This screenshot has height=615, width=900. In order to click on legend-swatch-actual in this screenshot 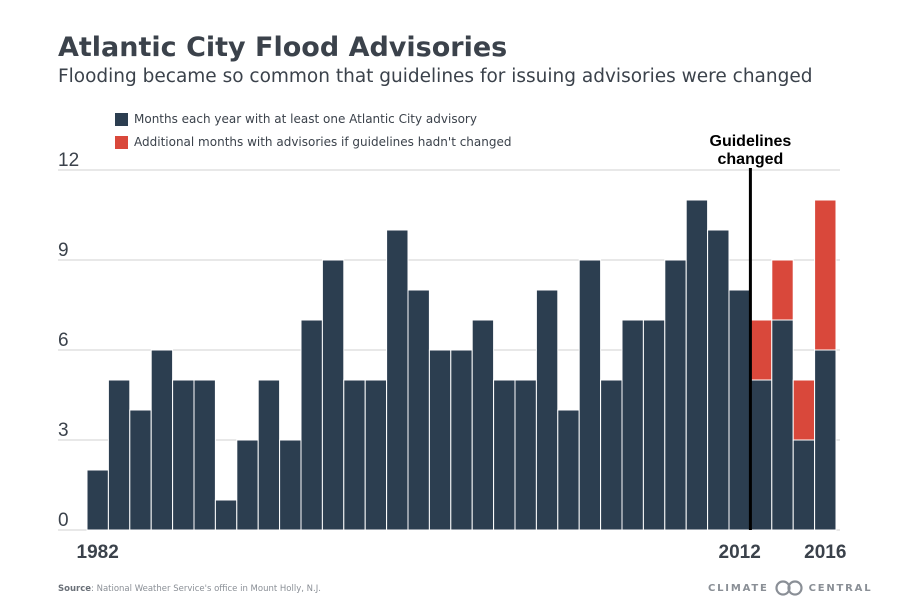, I will do `click(121, 119)`.